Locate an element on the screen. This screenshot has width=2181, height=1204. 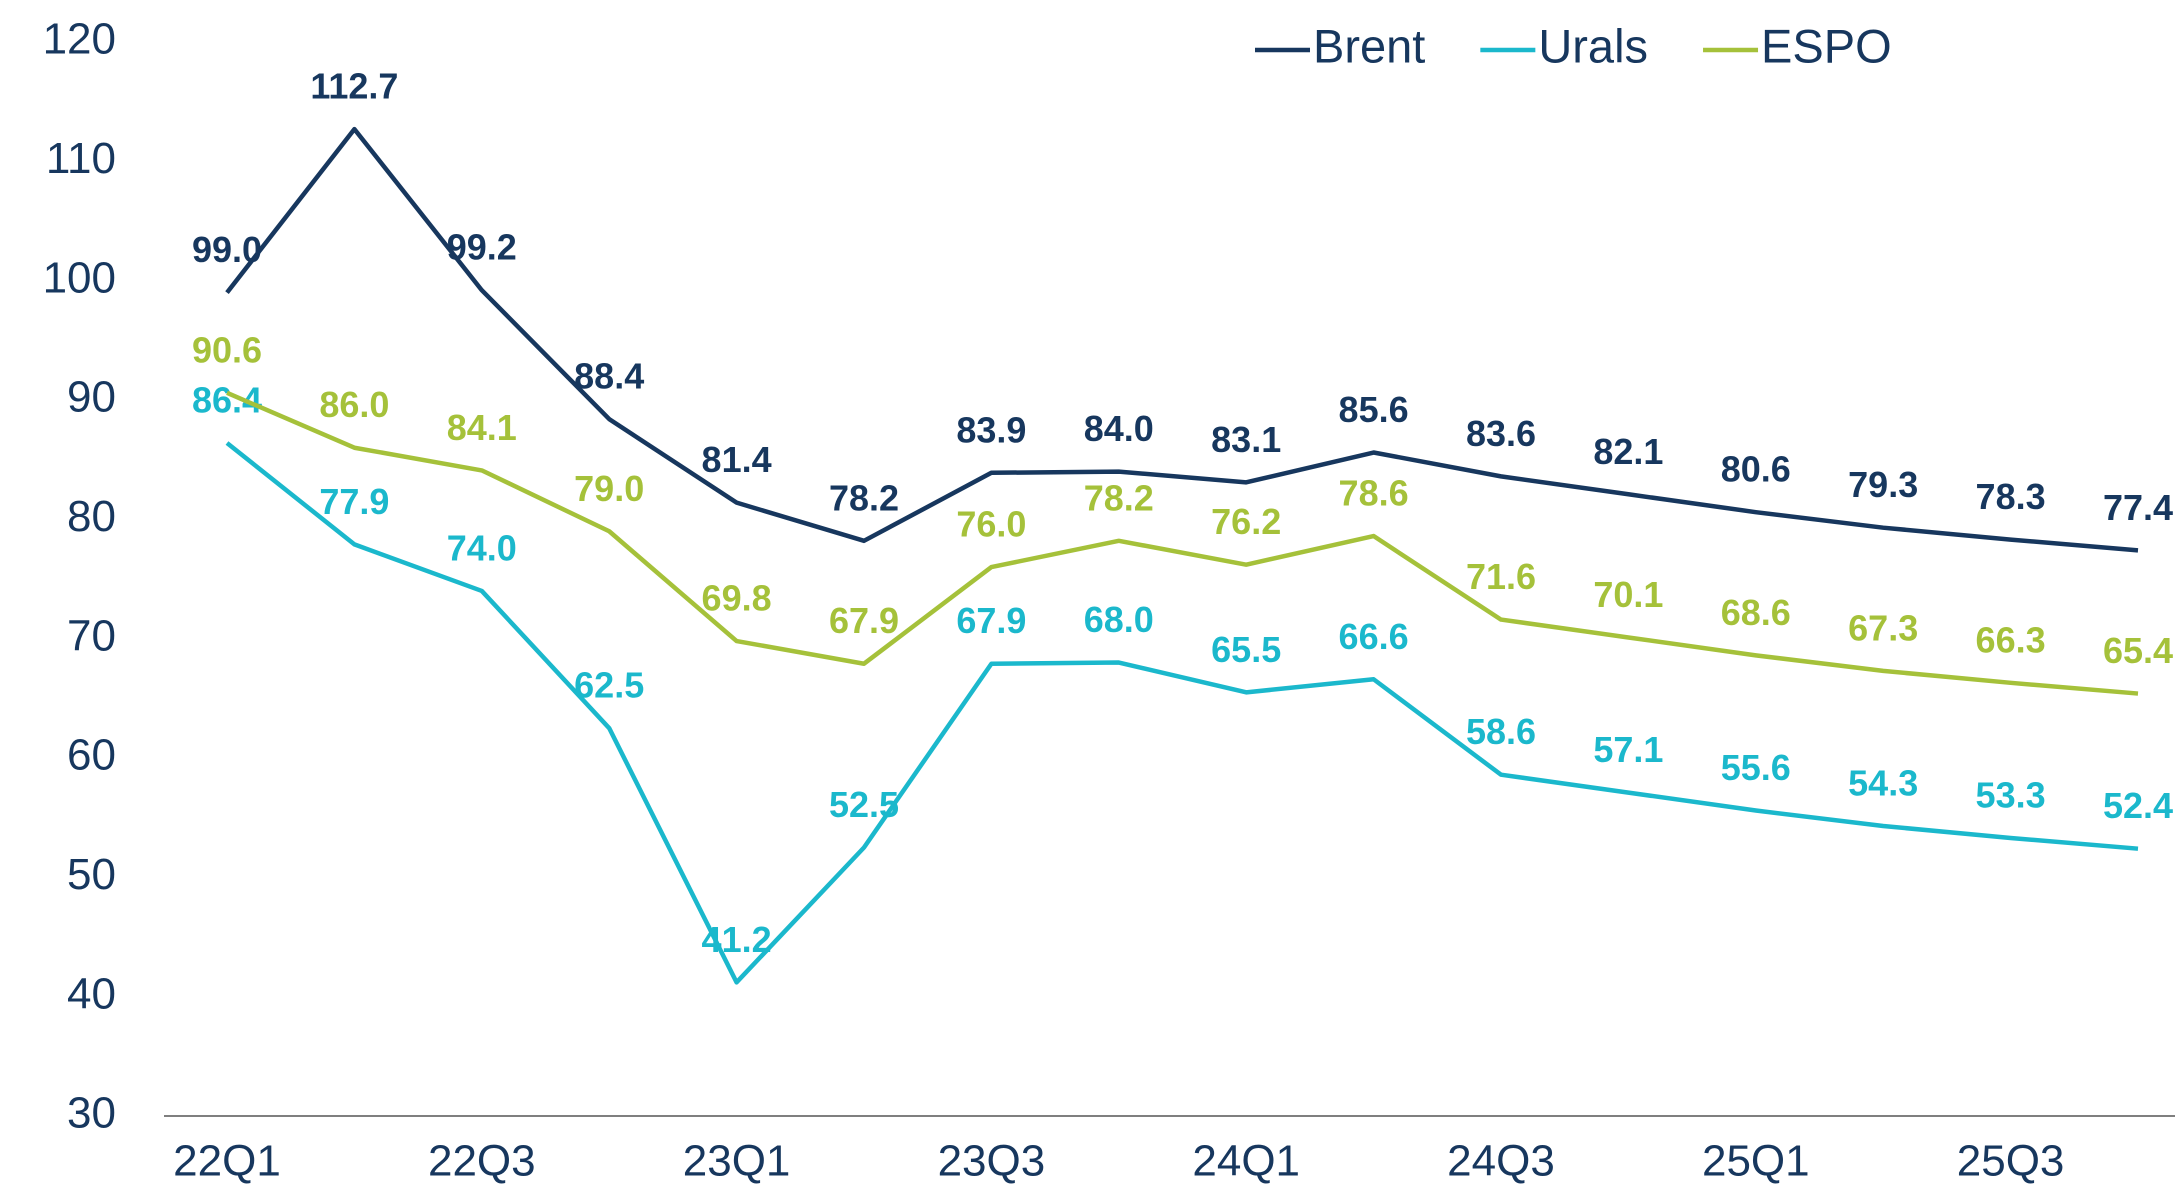
data-label: 65.5 is located at coordinates (1246, 649).